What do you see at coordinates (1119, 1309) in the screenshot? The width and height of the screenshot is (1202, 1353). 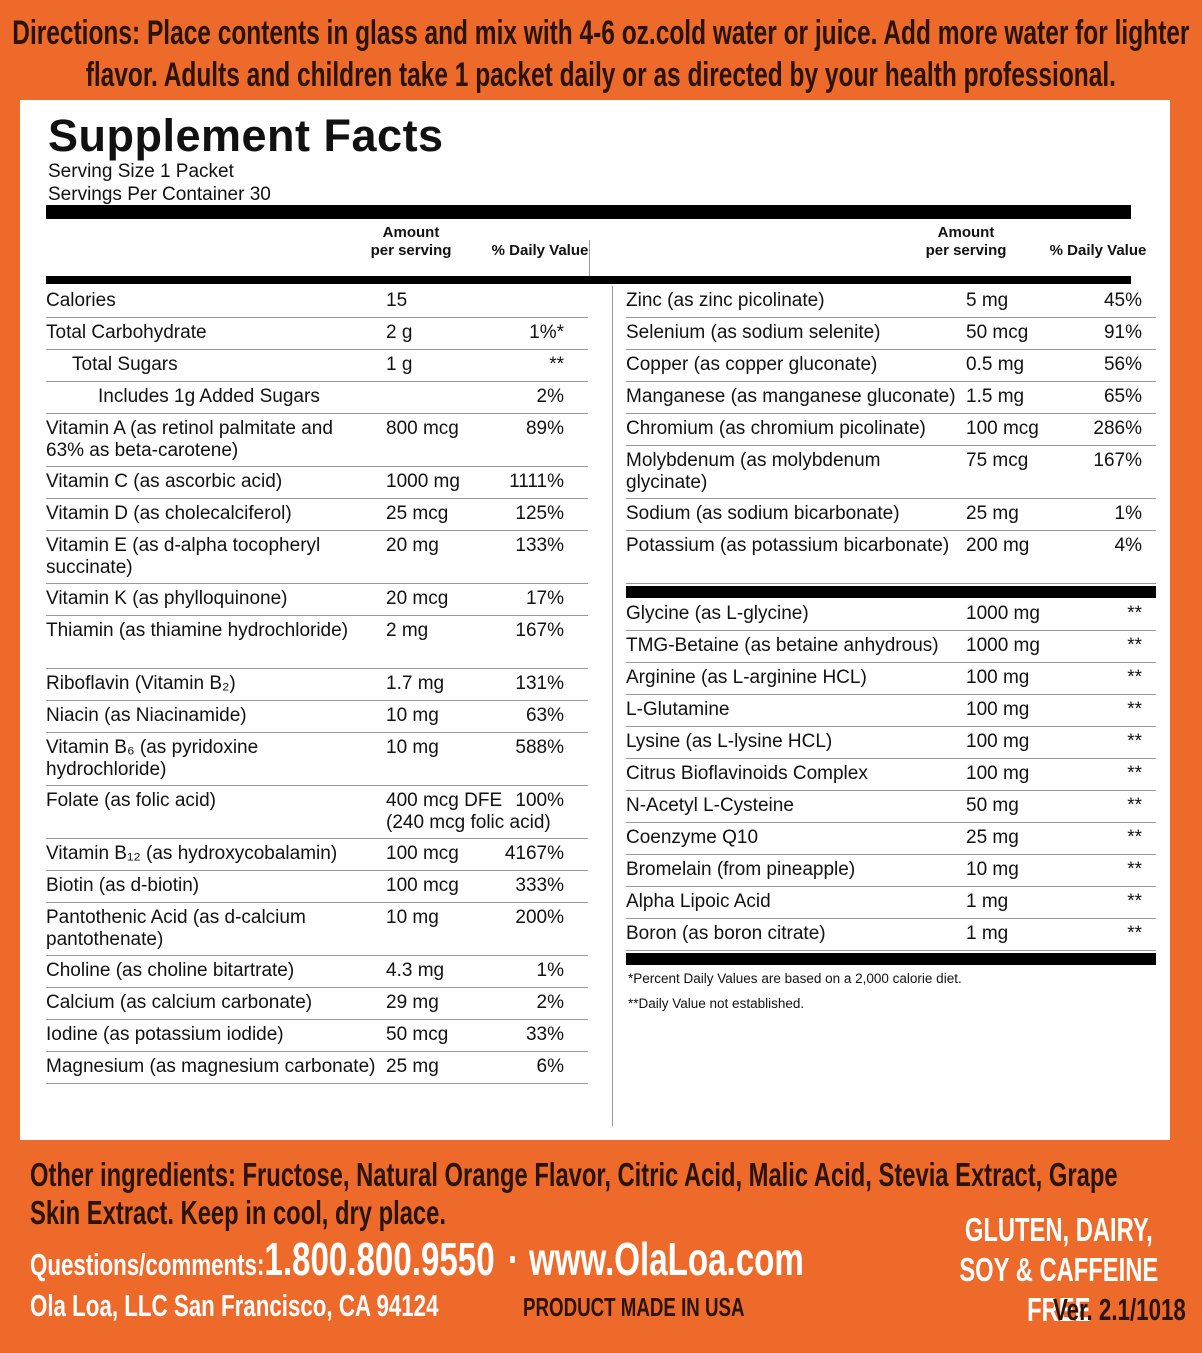 I see `version: Ver. 2.1/1018` at bounding box center [1119, 1309].